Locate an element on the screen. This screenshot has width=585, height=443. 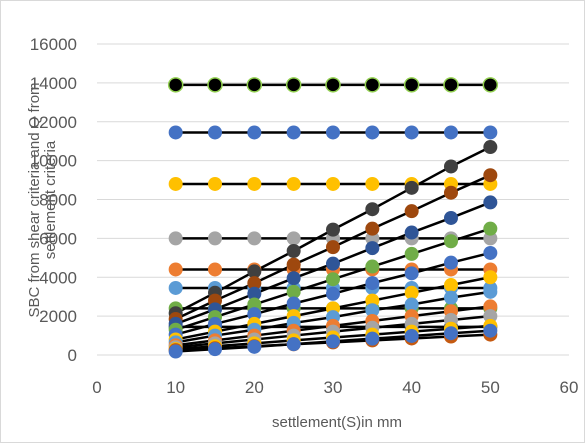
x-tick-label: 60 is located at coordinates (569, 387).